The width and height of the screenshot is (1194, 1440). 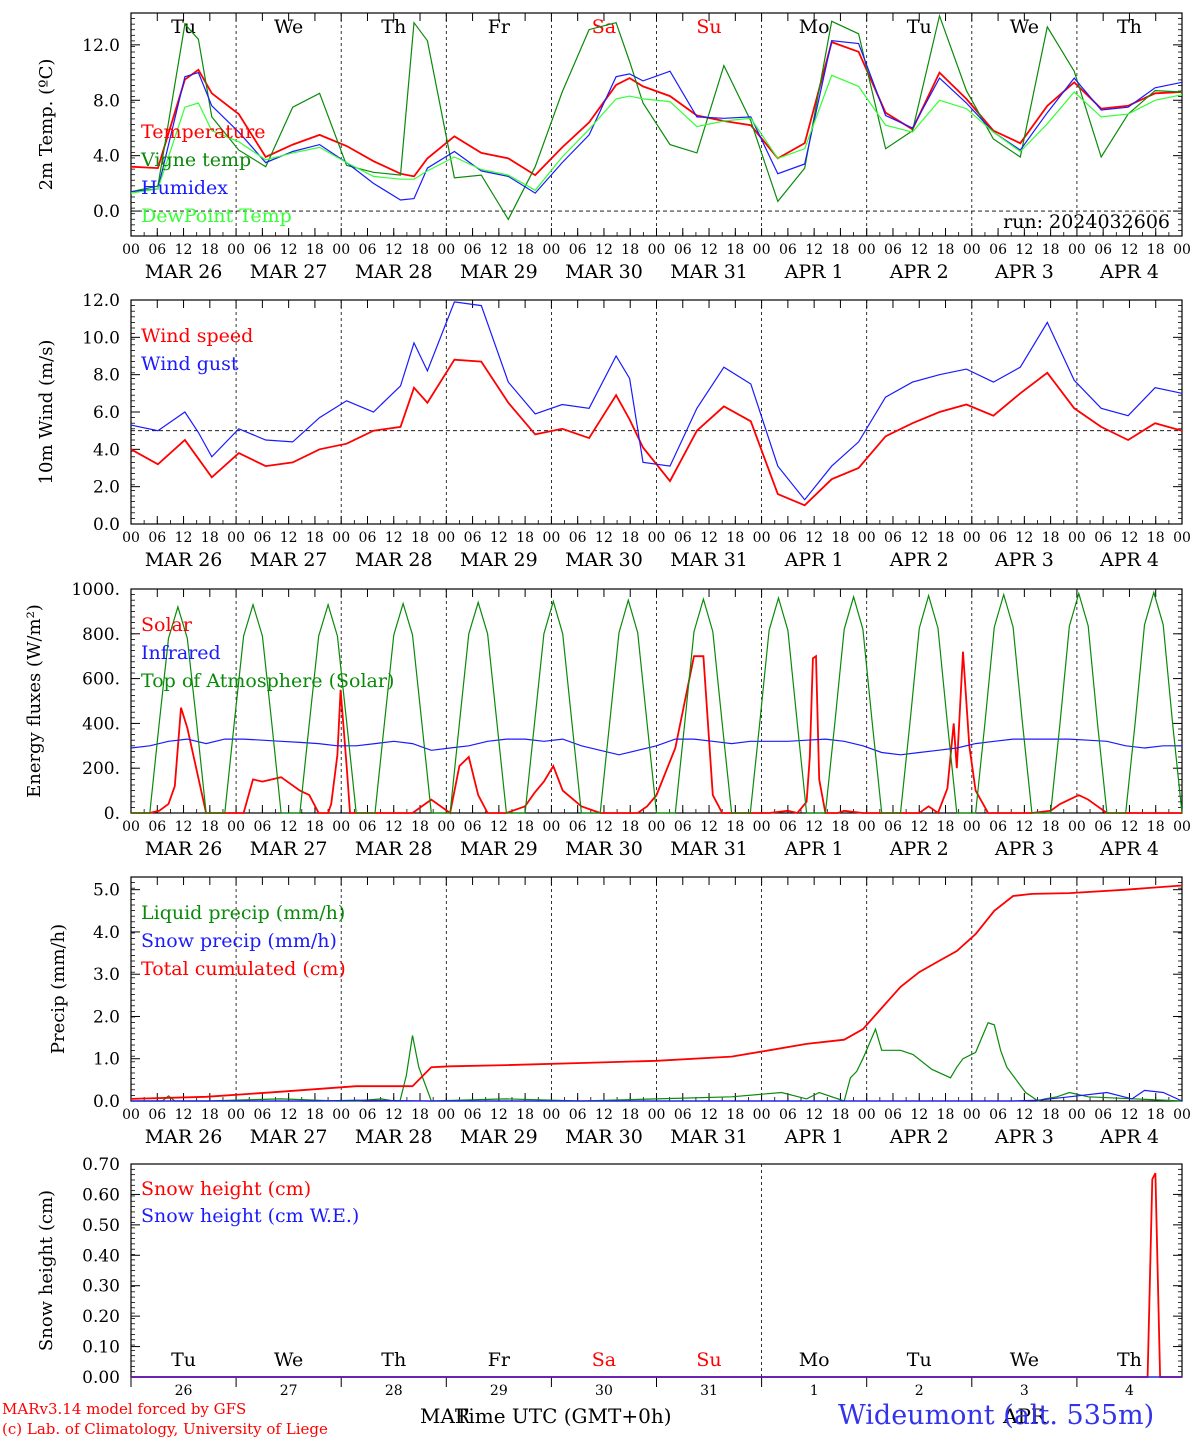 What do you see at coordinates (58, 989) in the screenshot?
I see `y-axis-label: Precip (mm/h)` at bounding box center [58, 989].